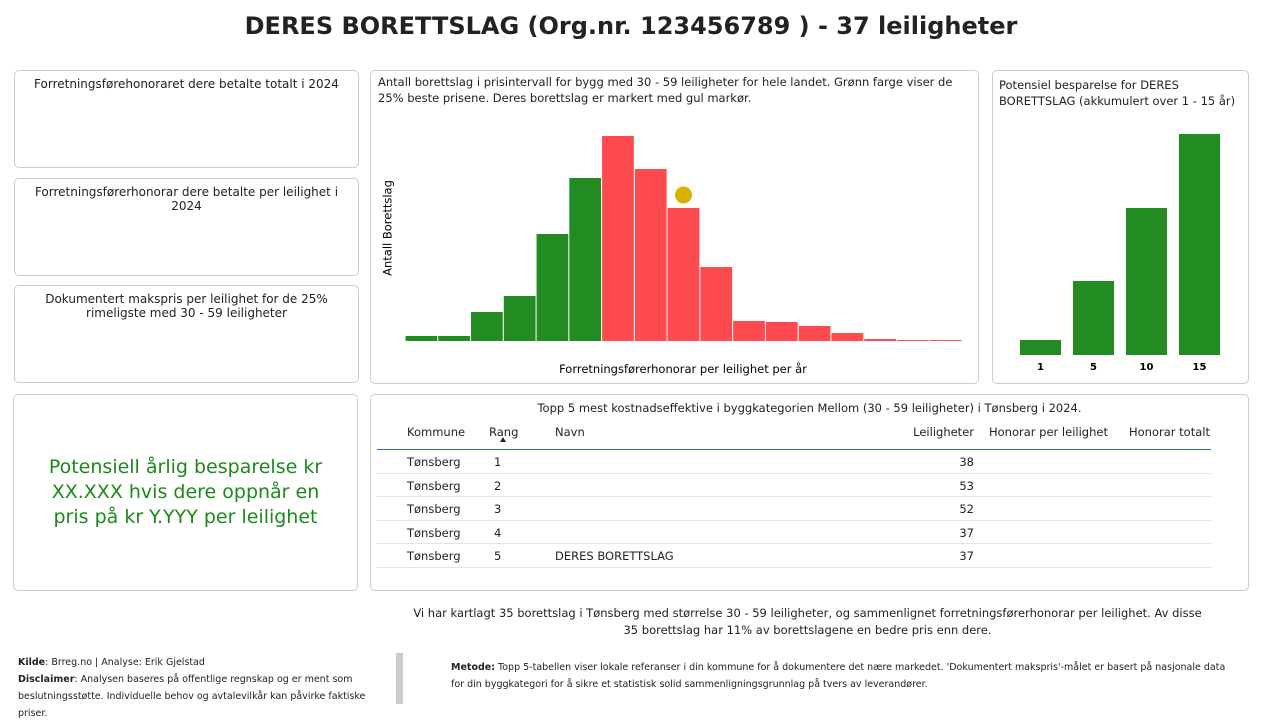 This screenshot has width=1262, height=720. I want to click on table-cell: 5, so click(498, 556).